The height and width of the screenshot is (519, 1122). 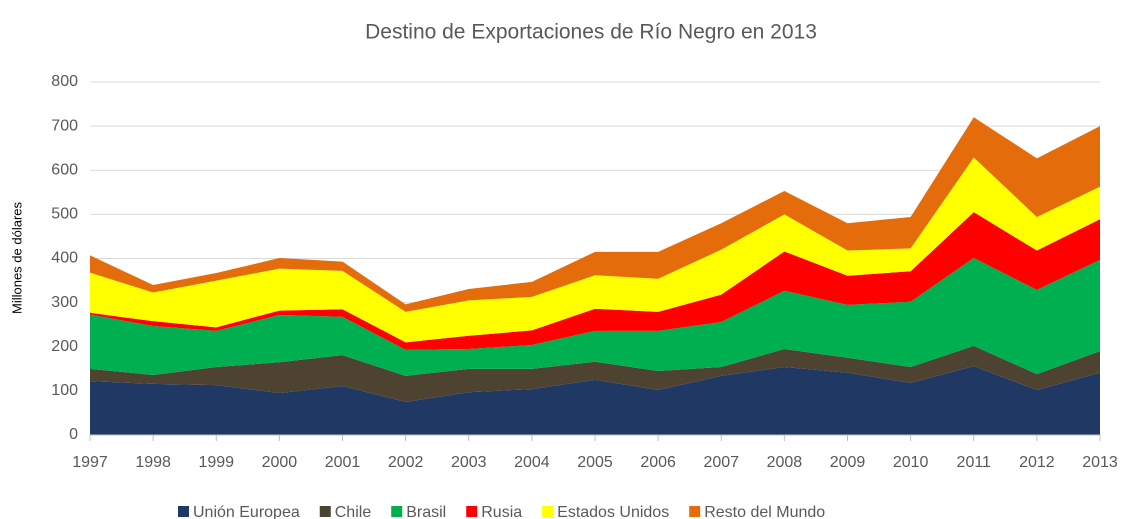 I want to click on x-tick-label: 2009, so click(x=848, y=462).